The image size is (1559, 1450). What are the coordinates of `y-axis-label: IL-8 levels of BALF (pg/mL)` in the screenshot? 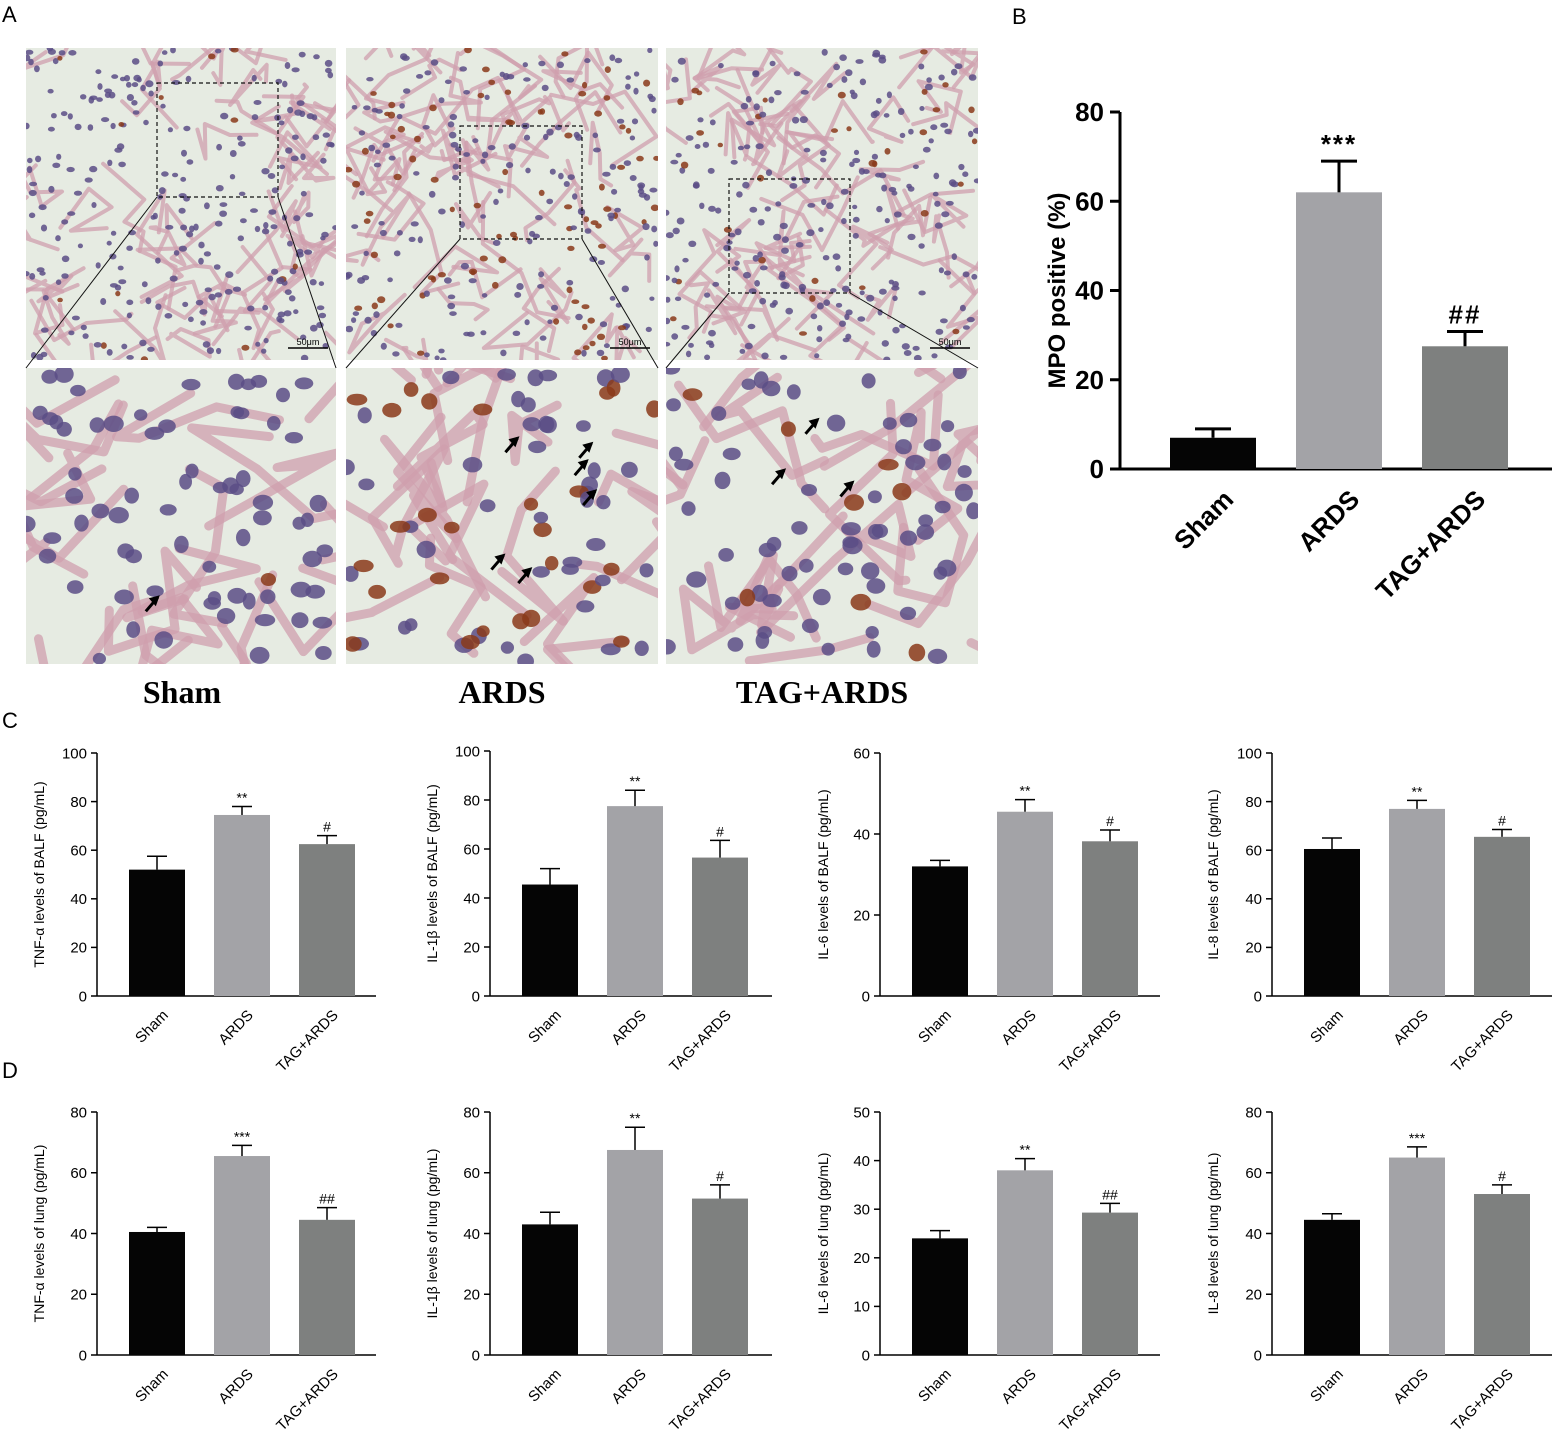 It's located at (1213, 874).